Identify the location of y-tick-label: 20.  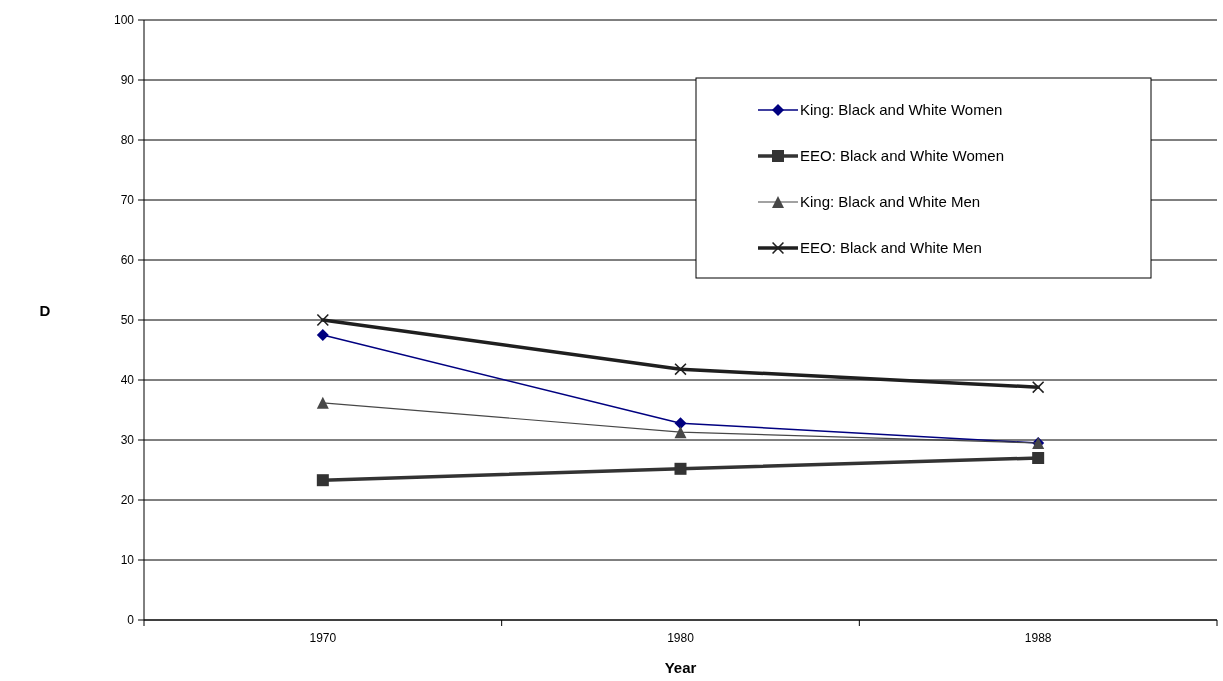
(127, 500).